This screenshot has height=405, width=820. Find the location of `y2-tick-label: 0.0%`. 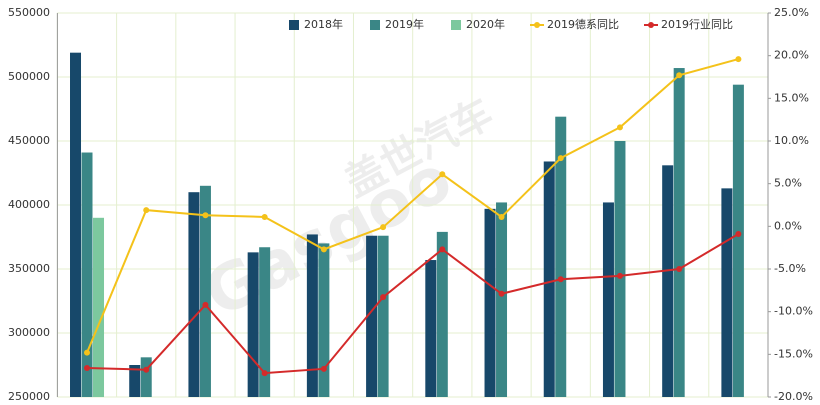

y2-tick-label: 0.0% is located at coordinates (788, 225).